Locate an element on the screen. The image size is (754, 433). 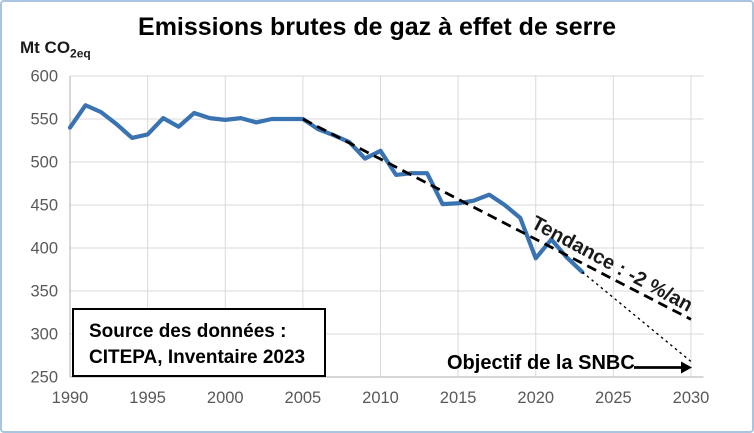
x-tick-label: 2020 is located at coordinates (535, 398).